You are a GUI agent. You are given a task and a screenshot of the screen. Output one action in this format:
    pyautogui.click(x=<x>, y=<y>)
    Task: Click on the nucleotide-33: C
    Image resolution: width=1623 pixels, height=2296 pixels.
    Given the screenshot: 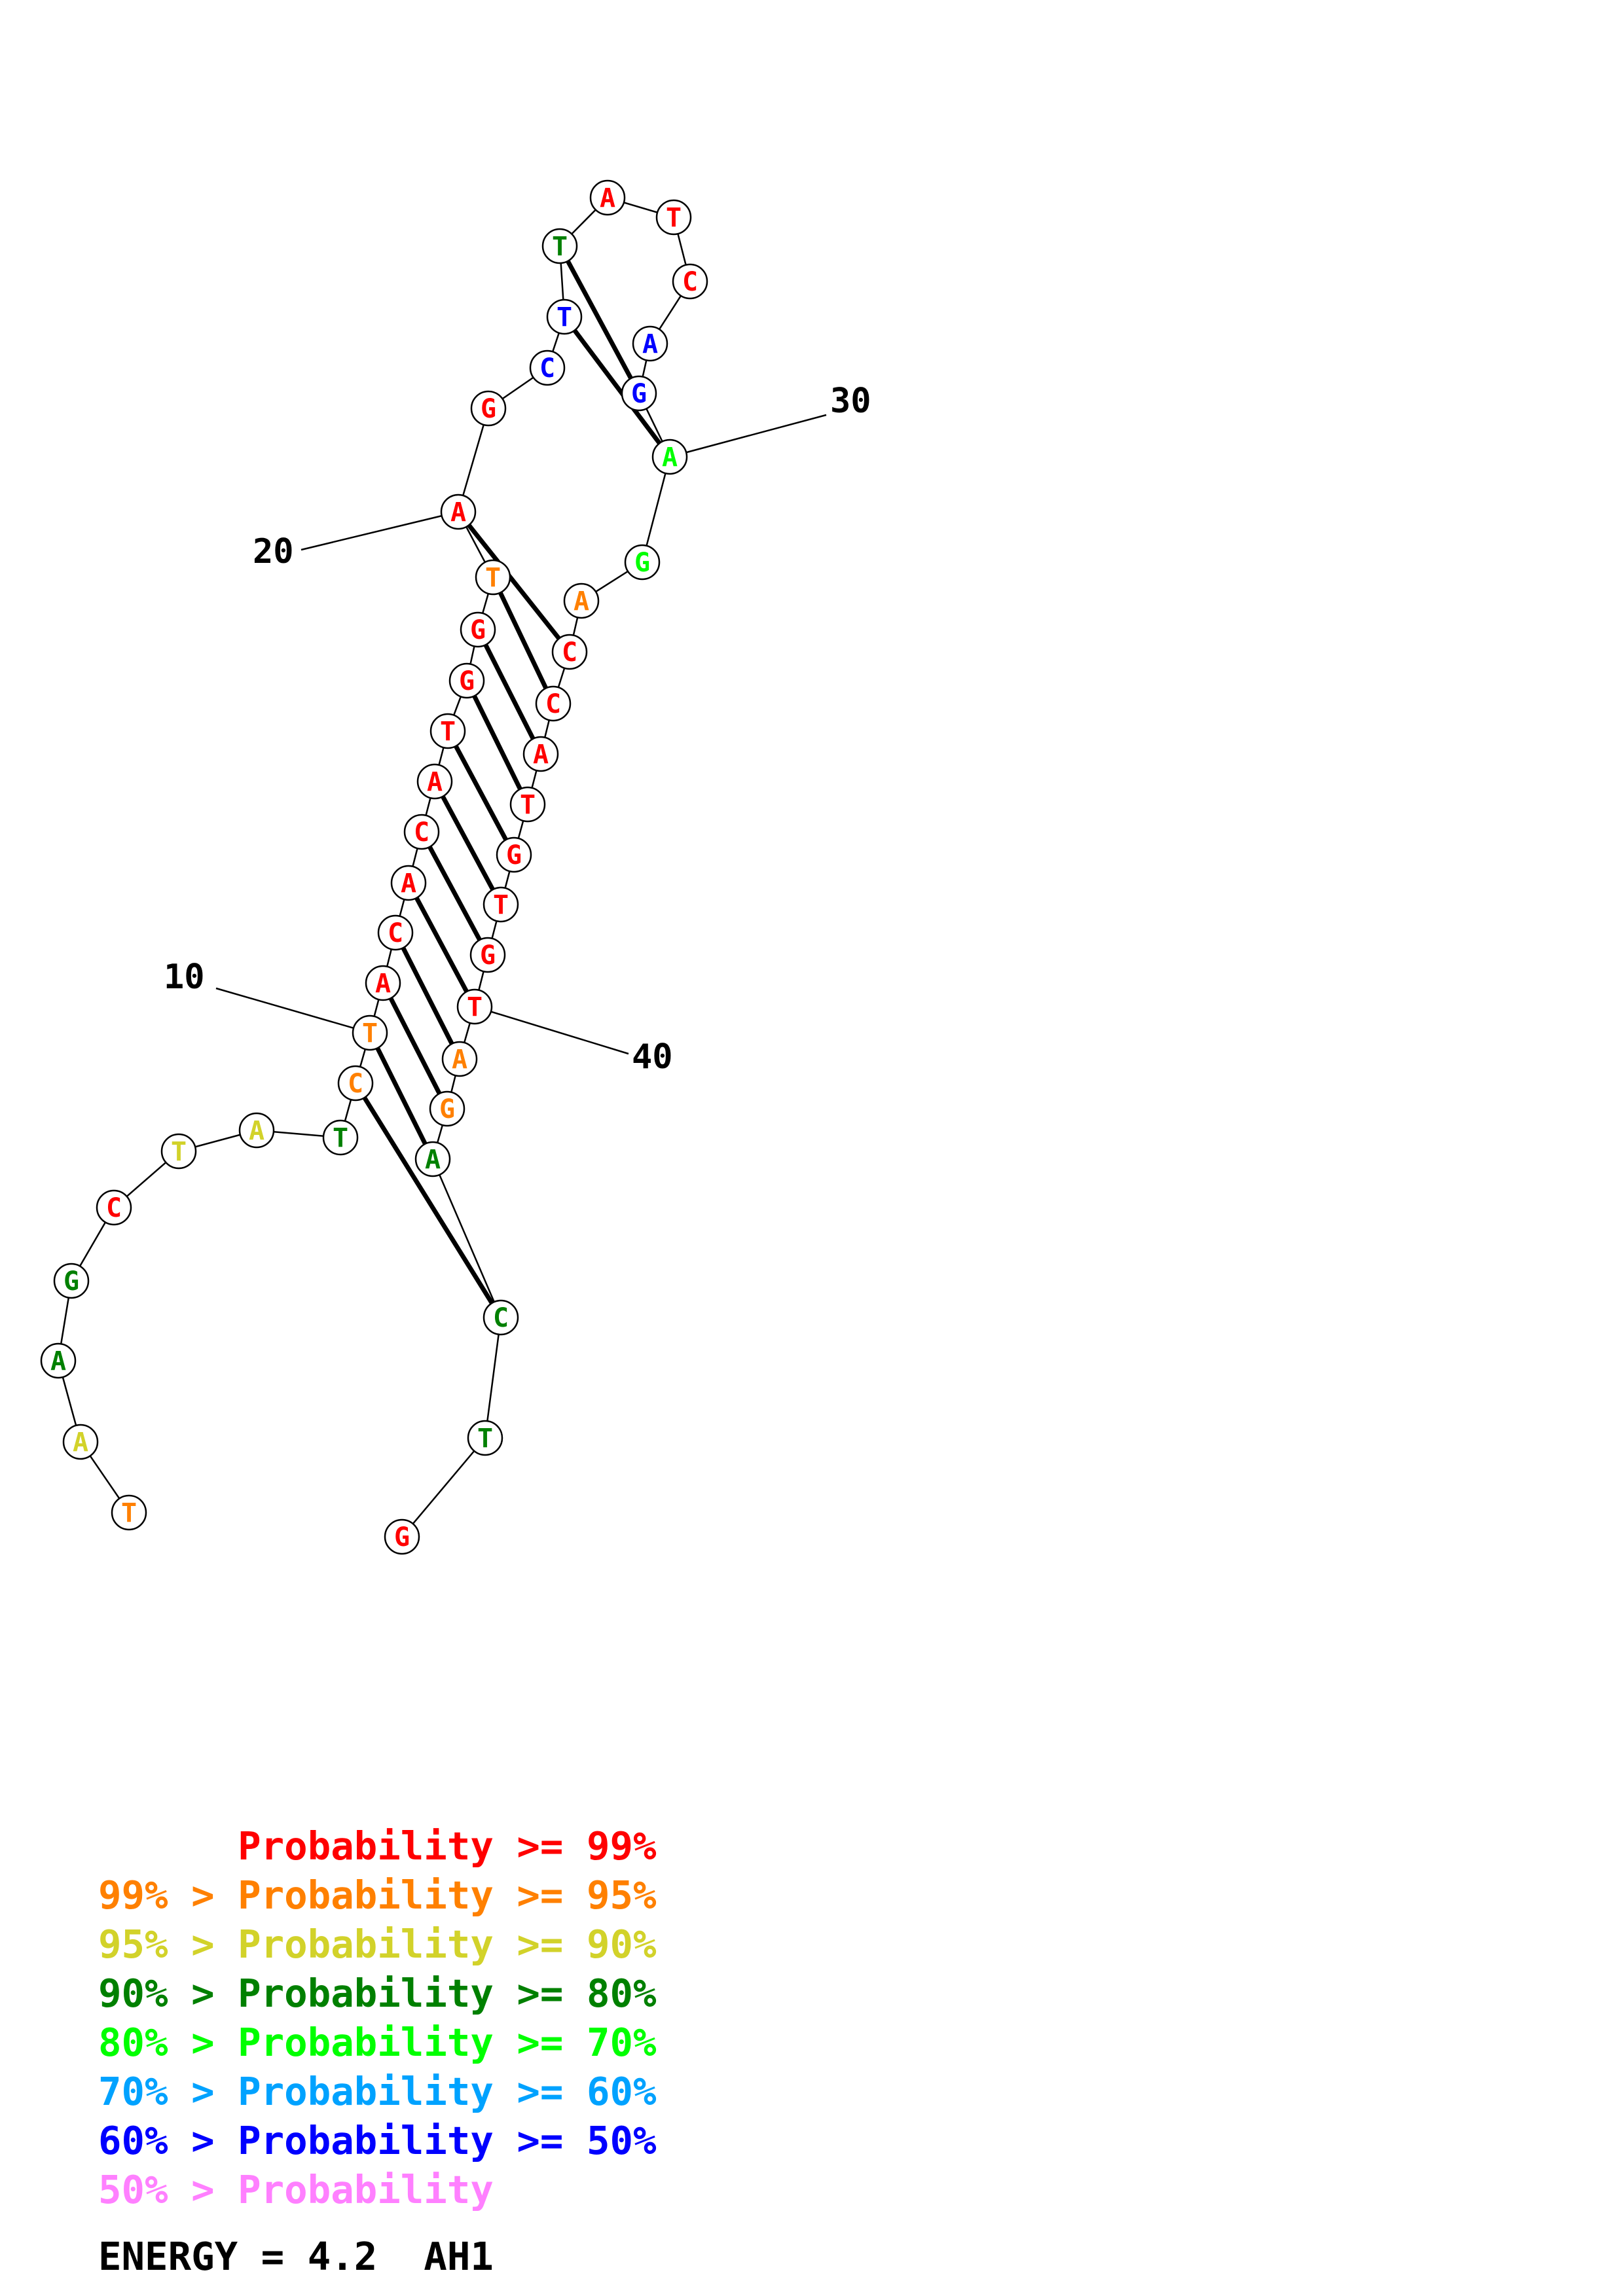 What is the action you would take?
    pyautogui.click(x=569, y=652)
    